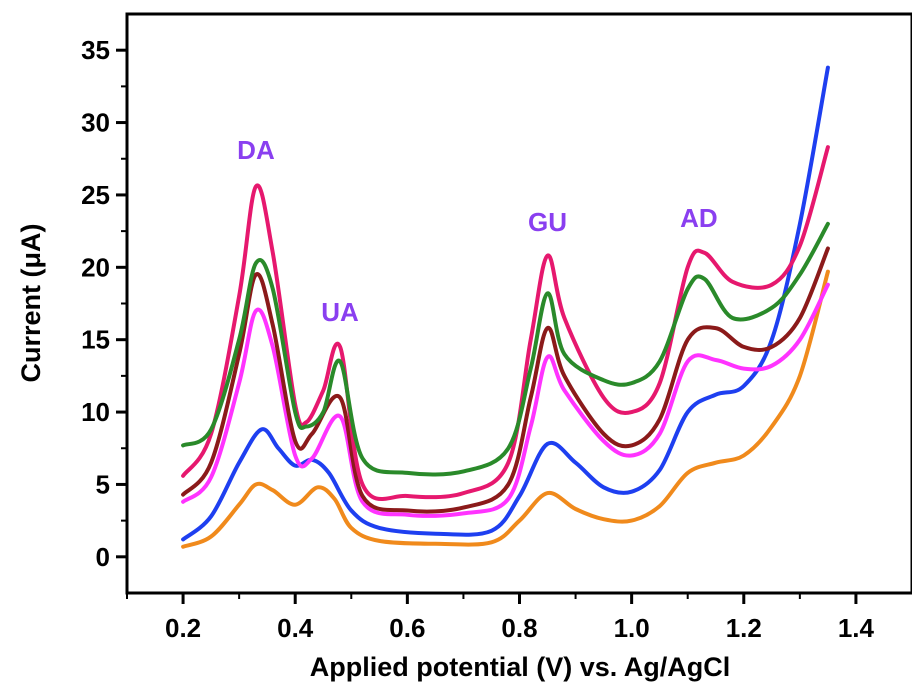  I want to click on x-tick-label: 1.0, so click(632, 628).